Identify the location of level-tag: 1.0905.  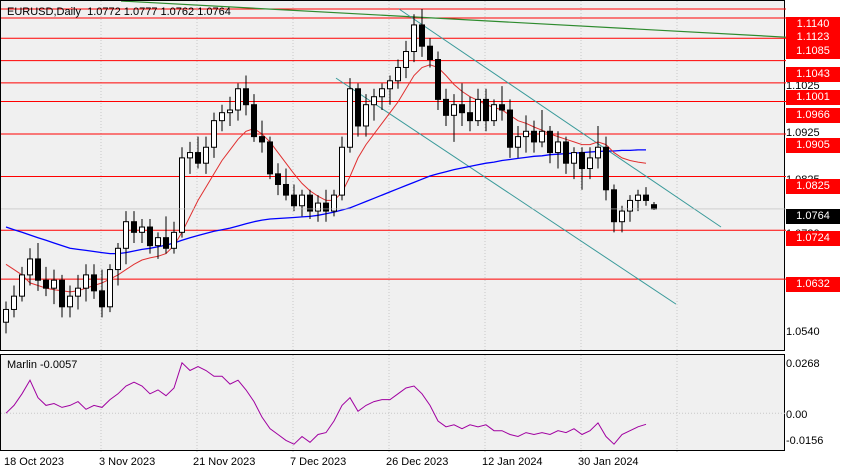
(813, 145).